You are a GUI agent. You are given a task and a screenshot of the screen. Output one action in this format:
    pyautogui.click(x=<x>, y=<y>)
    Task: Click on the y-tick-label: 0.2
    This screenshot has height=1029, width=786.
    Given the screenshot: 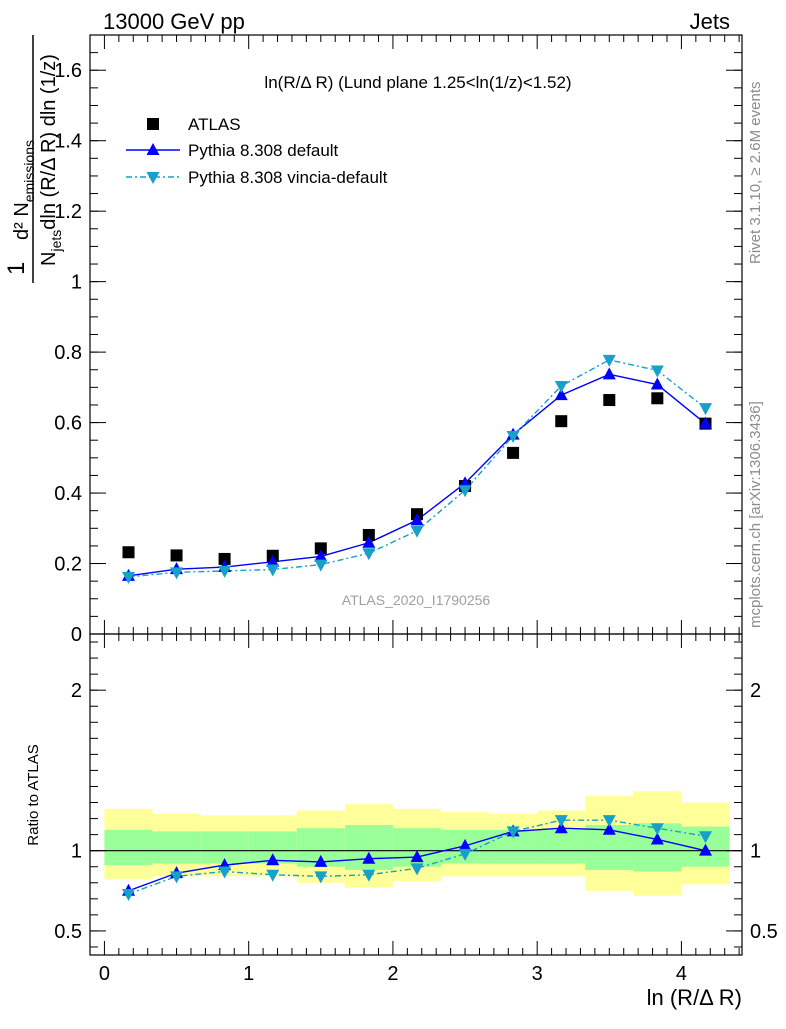 What is the action you would take?
    pyautogui.click(x=68, y=565)
    